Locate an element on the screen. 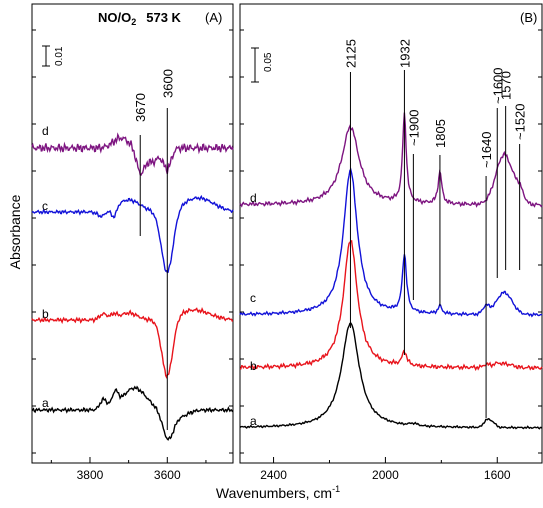 The height and width of the screenshot is (508, 543). panel-b-x-tick-label-1600: 1600 is located at coordinates (497, 475).